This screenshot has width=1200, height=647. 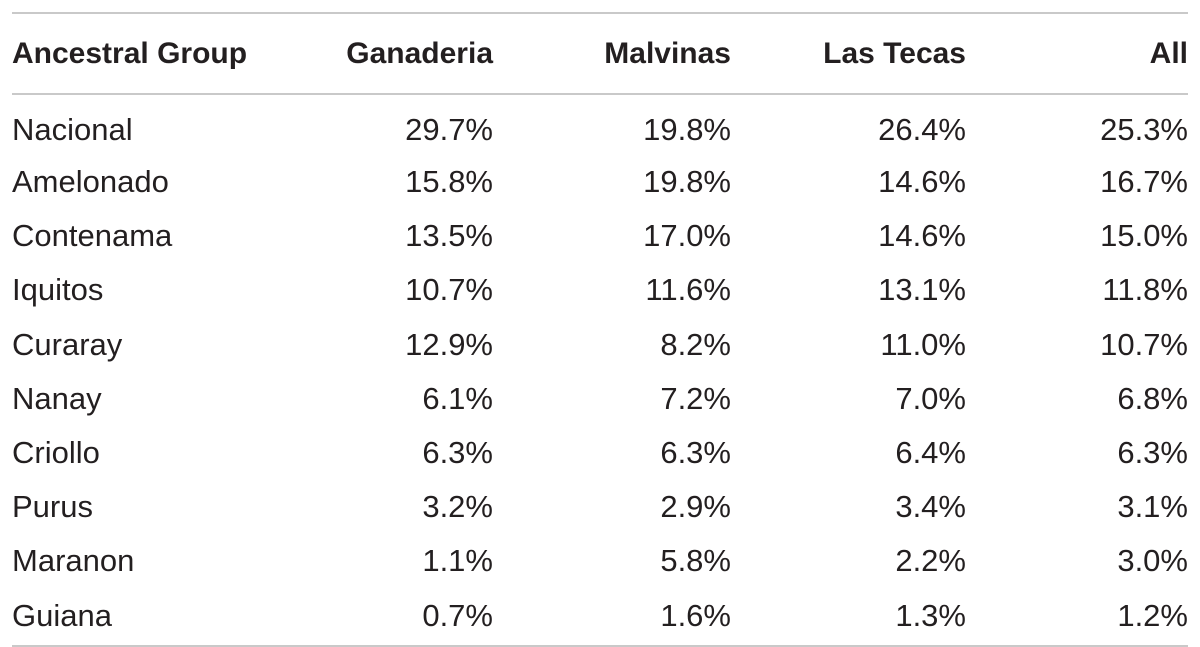 I want to click on ganaderia-value: 15.8%, so click(x=449, y=182).